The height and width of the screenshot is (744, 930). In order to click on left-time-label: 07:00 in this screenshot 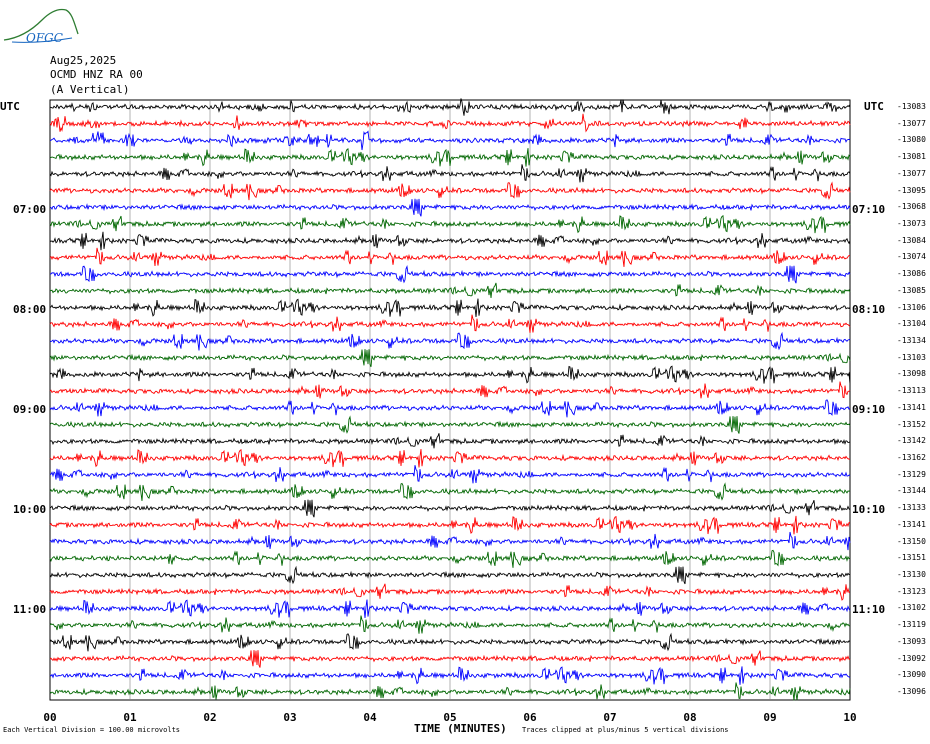, I will do `click(30, 209)`.